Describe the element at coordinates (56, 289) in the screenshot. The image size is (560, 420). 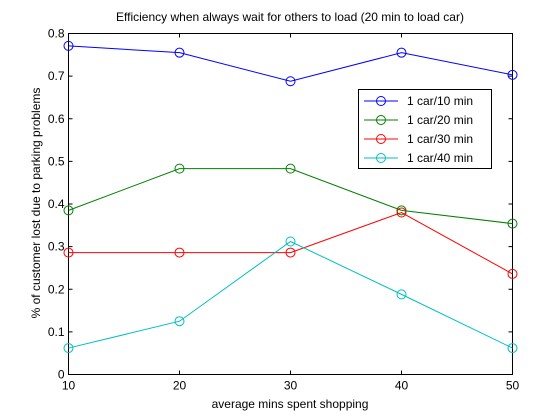
I see `y-tick-label: 0.2` at that location.